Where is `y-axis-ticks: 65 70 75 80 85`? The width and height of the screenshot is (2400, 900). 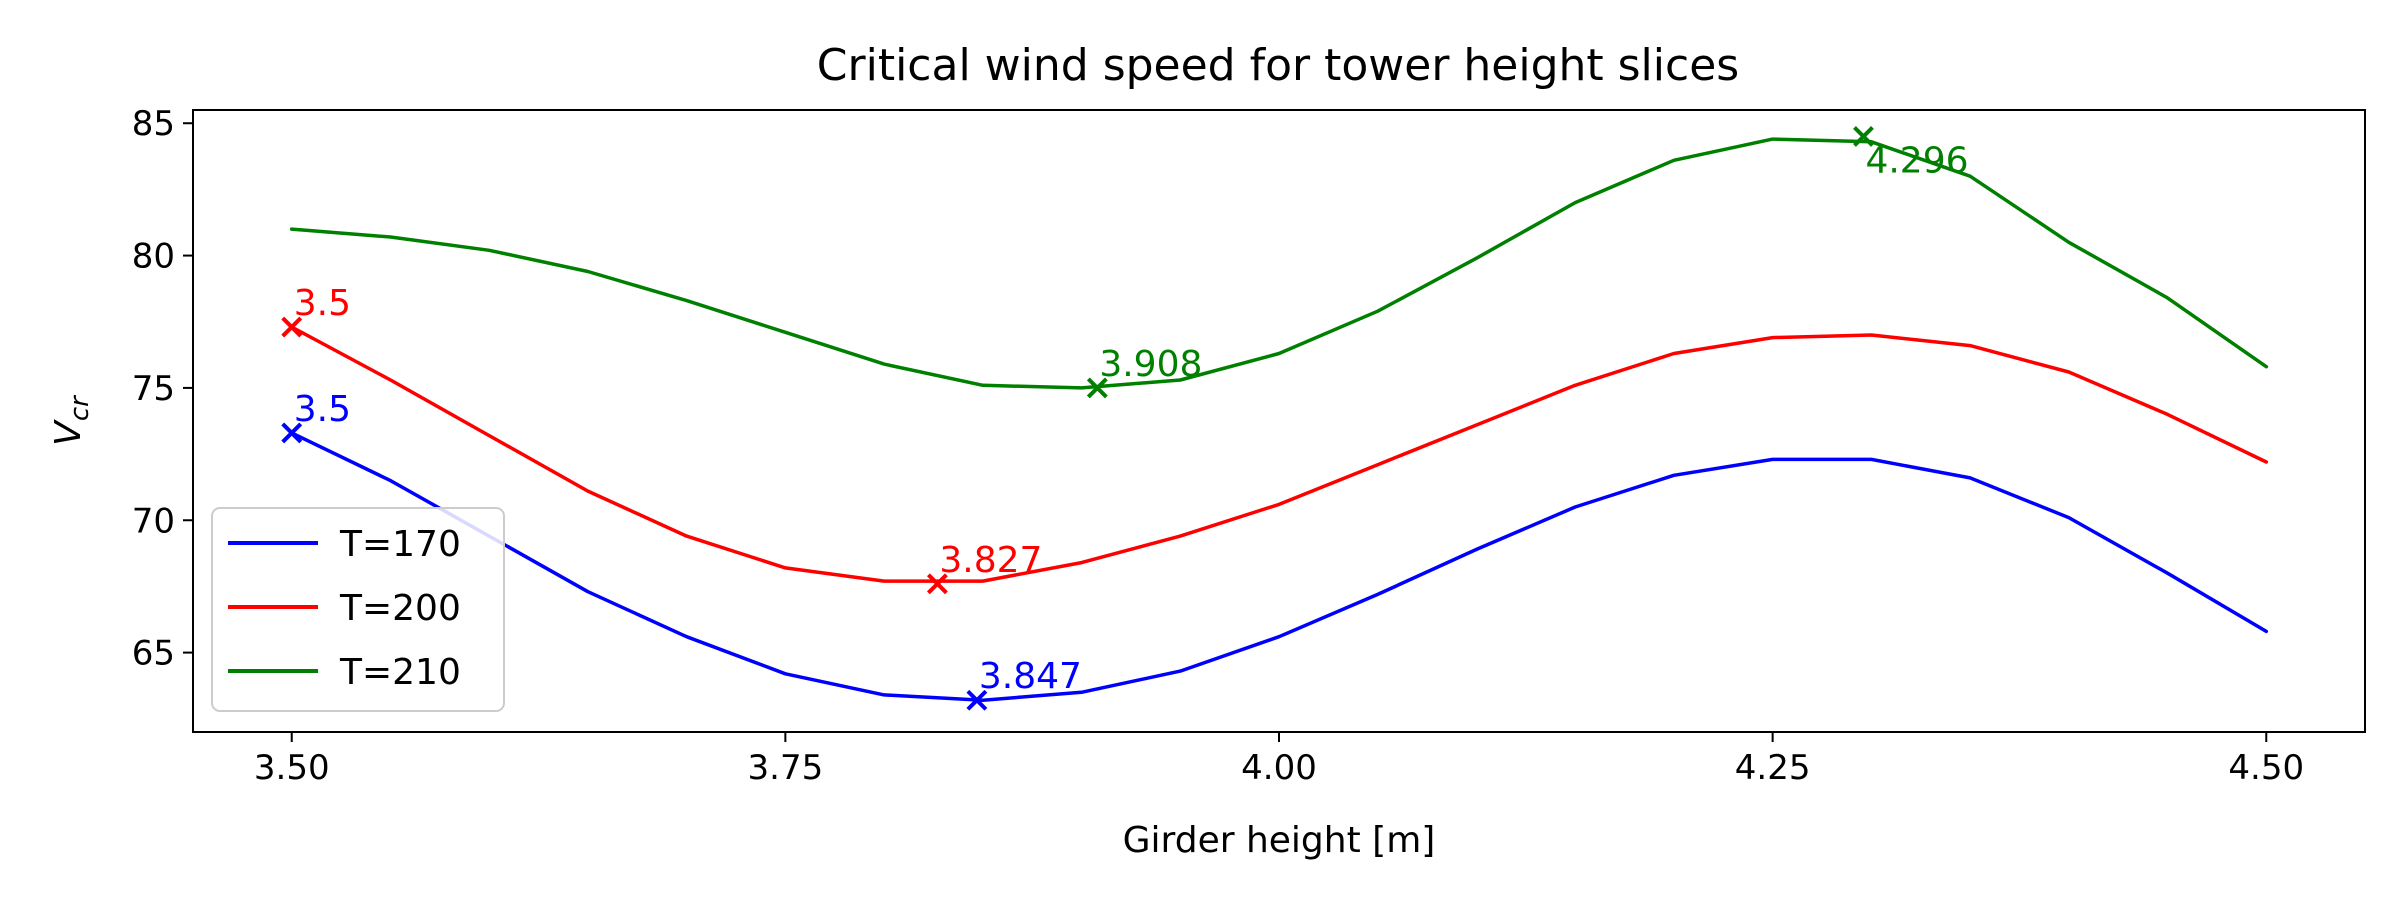
y-axis-ticks: 65 70 75 80 85 is located at coordinates (162, 389).